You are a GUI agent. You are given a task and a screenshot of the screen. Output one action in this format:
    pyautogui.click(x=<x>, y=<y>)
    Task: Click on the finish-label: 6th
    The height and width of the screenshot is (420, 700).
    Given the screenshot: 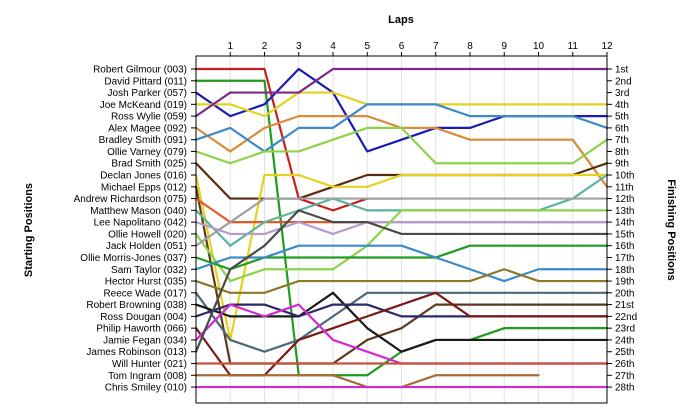 What is the action you would take?
    pyautogui.click(x=622, y=128)
    